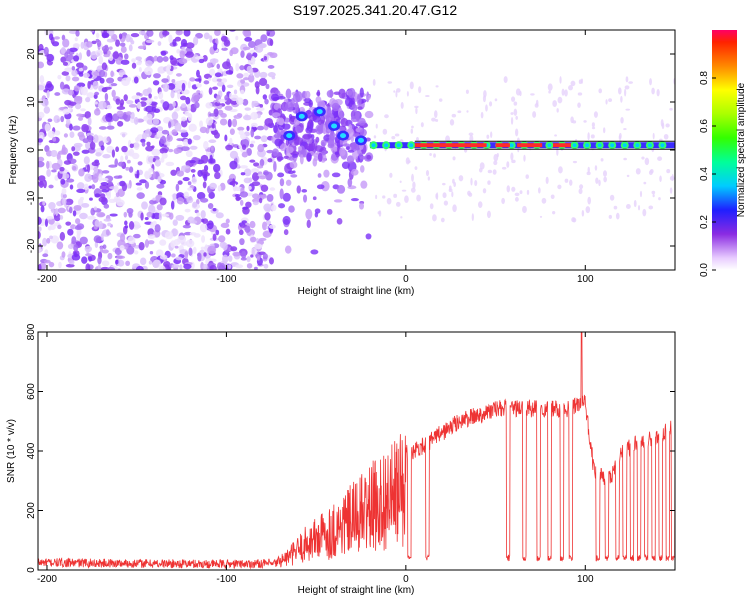 The height and width of the screenshot is (600, 750). Describe the element at coordinates (724, 150) in the screenshot. I see `colorbar-gradient` at that location.